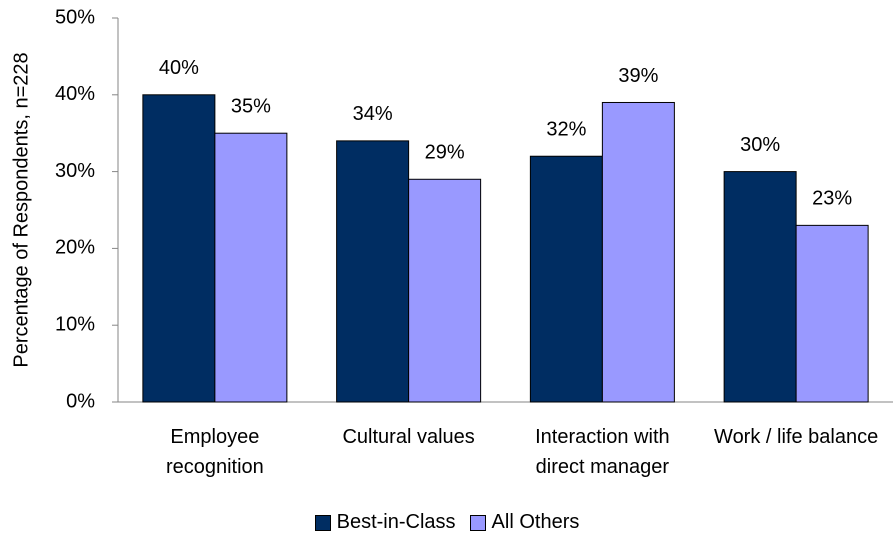  Describe the element at coordinates (602, 452) in the screenshot. I see `x-tick-label: Interaction with direct manager` at that location.